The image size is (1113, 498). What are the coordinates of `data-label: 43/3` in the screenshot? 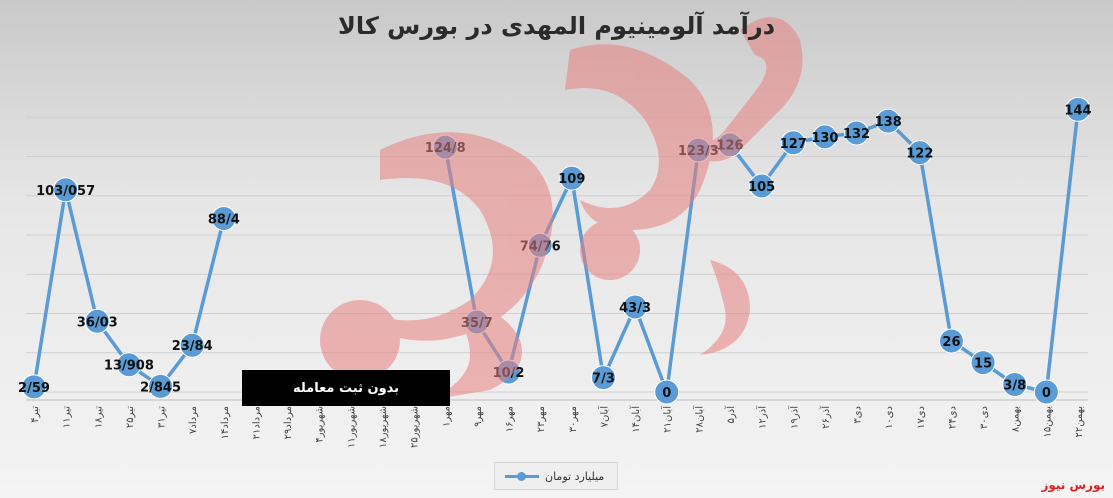 It's located at (635, 308).